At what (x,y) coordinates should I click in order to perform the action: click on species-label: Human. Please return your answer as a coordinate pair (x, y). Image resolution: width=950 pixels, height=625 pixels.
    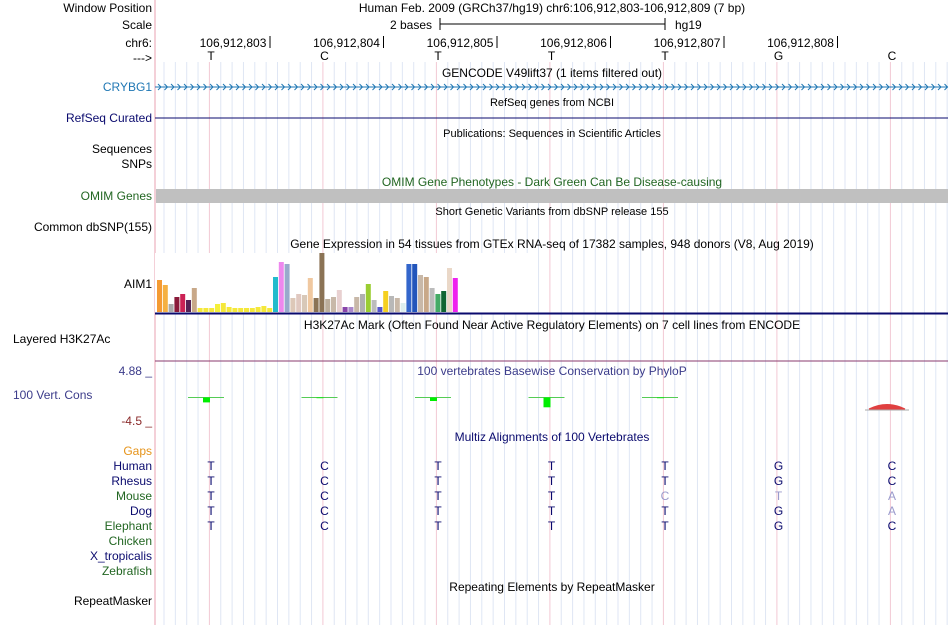
    Looking at the image, I should click on (132, 466).